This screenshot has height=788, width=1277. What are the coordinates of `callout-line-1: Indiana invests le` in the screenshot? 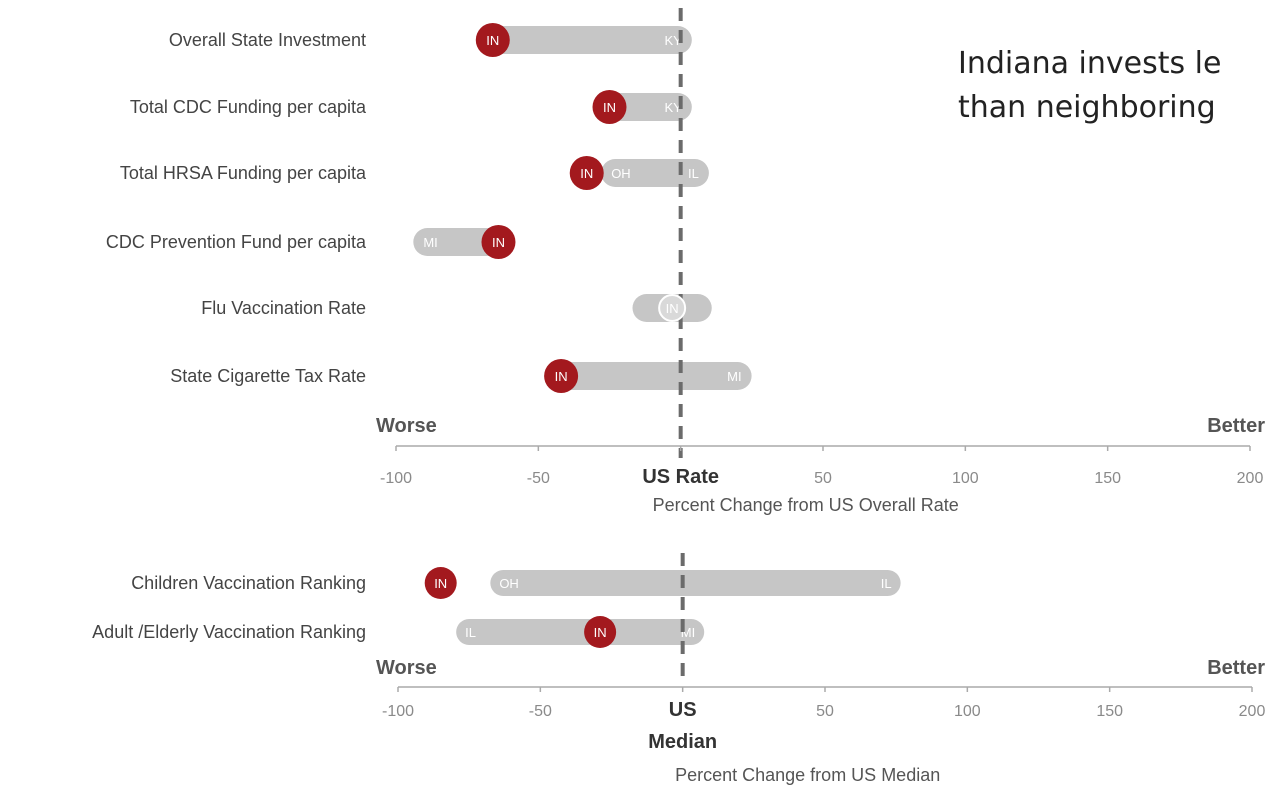 It's located at (1090, 63).